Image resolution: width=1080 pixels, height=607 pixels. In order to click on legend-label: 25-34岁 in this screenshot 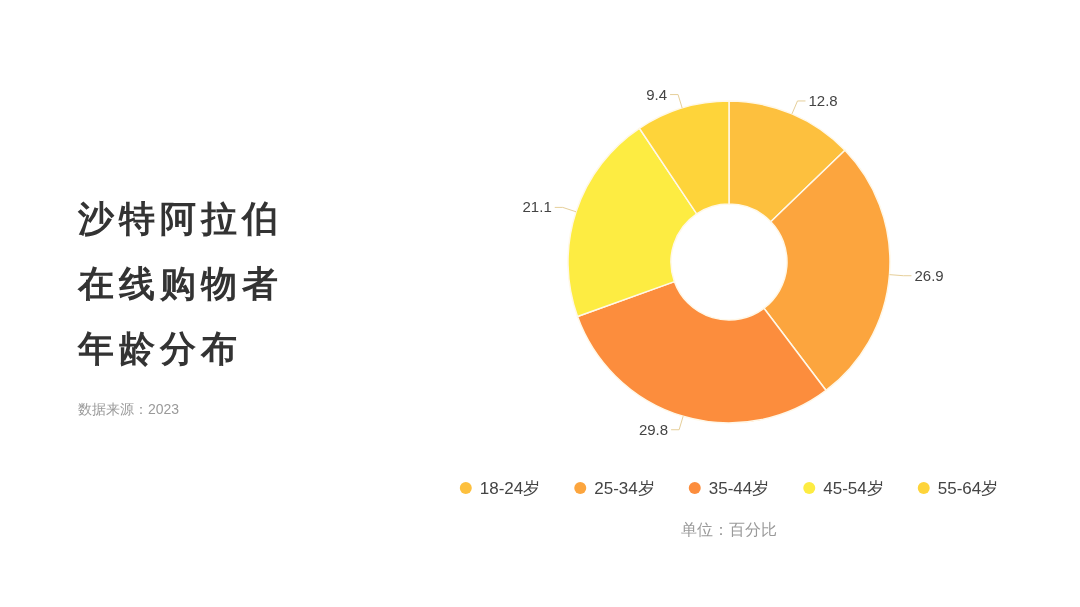, I will do `click(624, 488)`.